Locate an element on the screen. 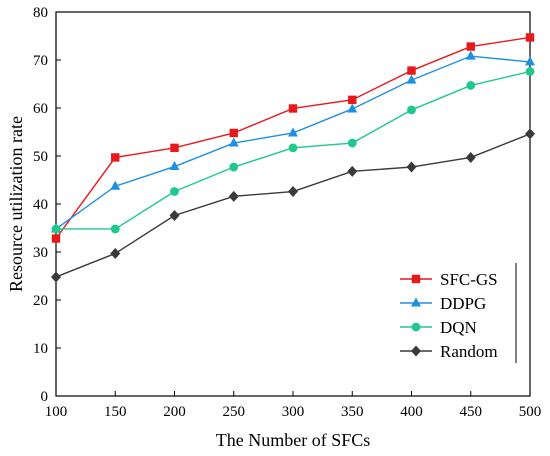 The height and width of the screenshot is (456, 550). legend-item-random: Random is located at coordinates (449, 351).